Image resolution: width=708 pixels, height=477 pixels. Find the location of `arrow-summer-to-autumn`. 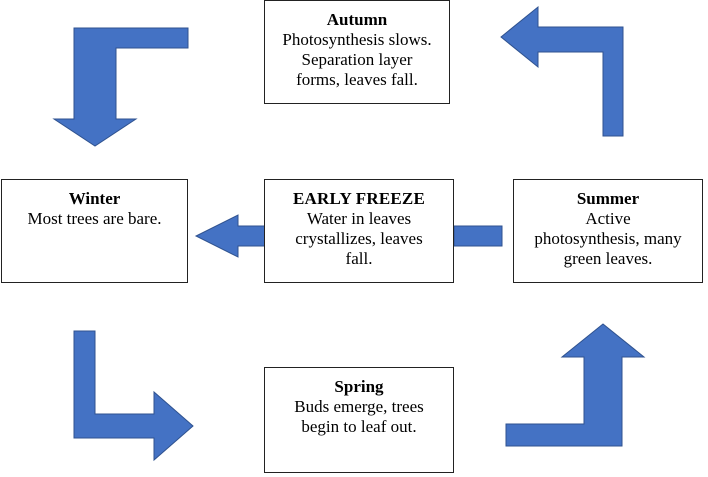

arrow-summer-to-autumn is located at coordinates (562, 71).